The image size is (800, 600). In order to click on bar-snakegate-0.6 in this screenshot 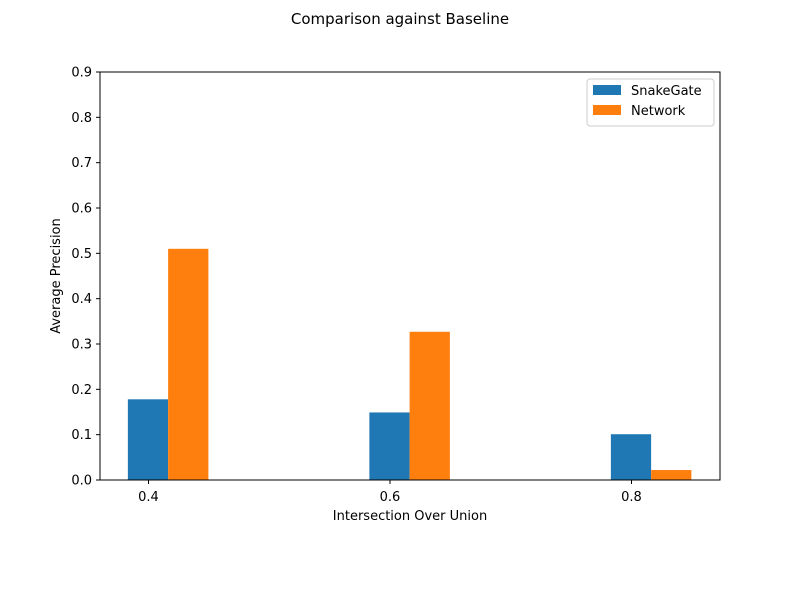, I will do `click(389, 446)`.